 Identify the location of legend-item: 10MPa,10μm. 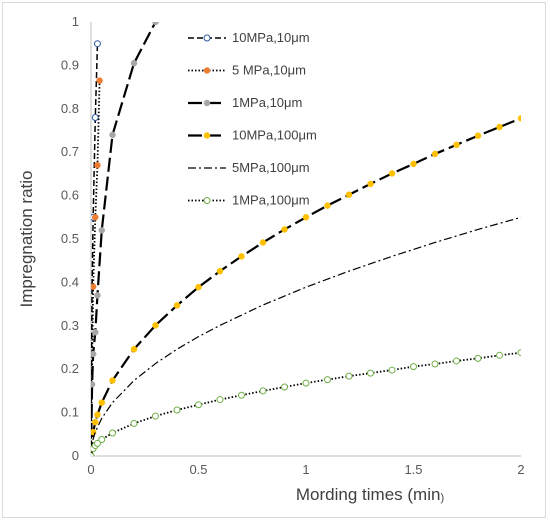
(249, 37).